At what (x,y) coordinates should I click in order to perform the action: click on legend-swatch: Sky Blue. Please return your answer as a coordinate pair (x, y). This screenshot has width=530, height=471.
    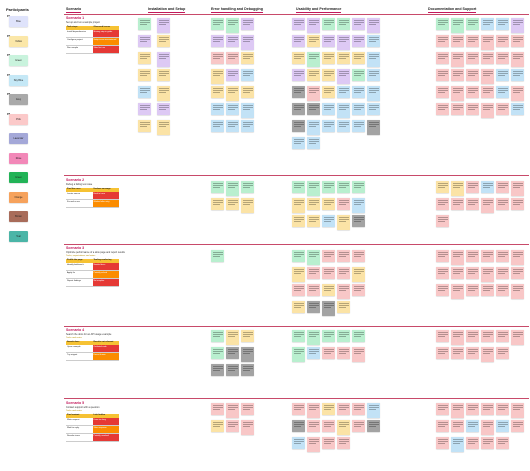
    Looking at the image, I should click on (18, 80).